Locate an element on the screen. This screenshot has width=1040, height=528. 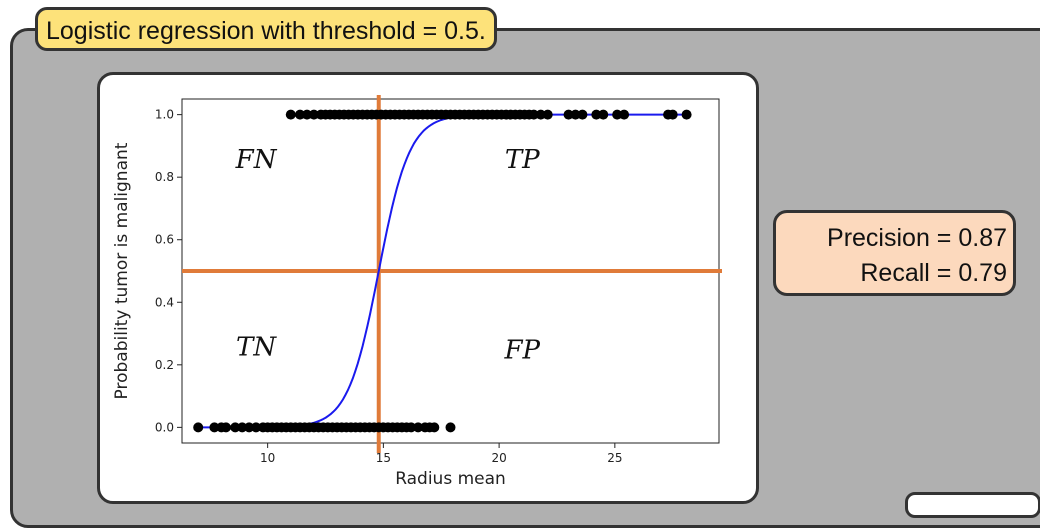
y-tick-label: 0.0 is located at coordinates (164, 427).